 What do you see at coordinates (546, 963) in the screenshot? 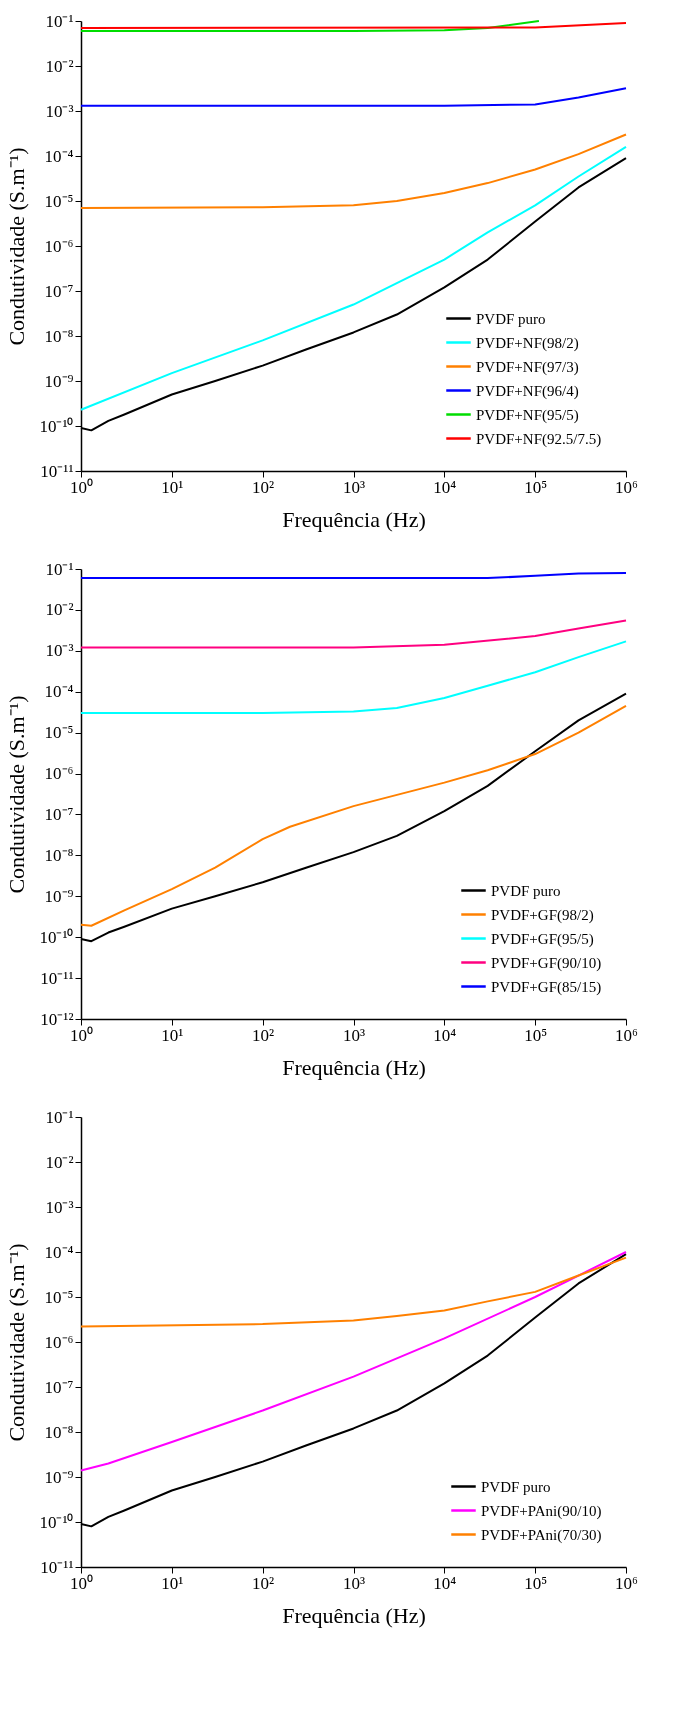
I see `legend-label: PVDF+GF(90/10)` at bounding box center [546, 963].